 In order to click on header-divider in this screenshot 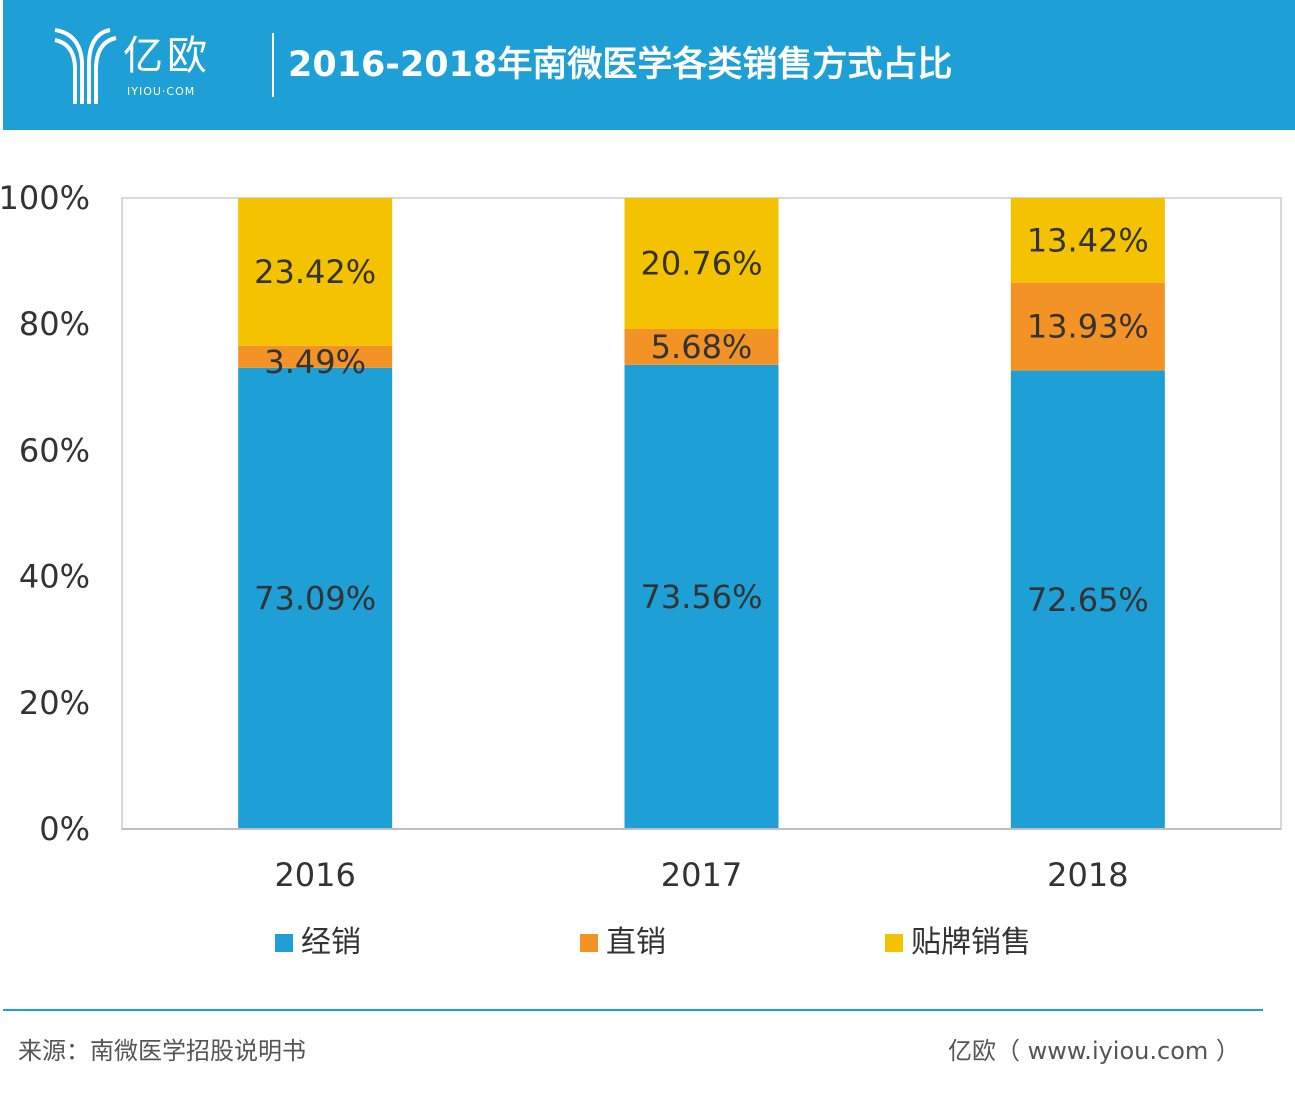, I will do `click(273, 65)`.